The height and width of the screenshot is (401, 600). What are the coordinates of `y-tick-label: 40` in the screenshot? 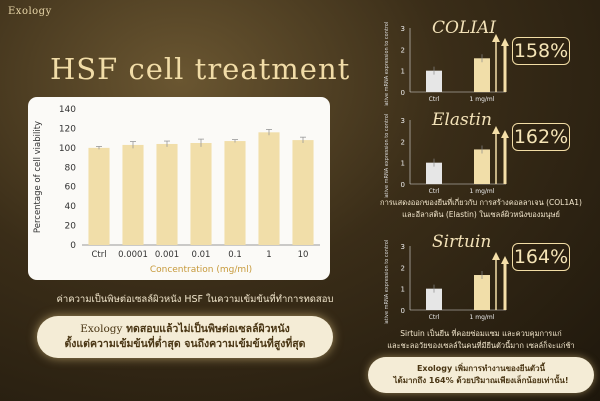 It's located at (71, 207).